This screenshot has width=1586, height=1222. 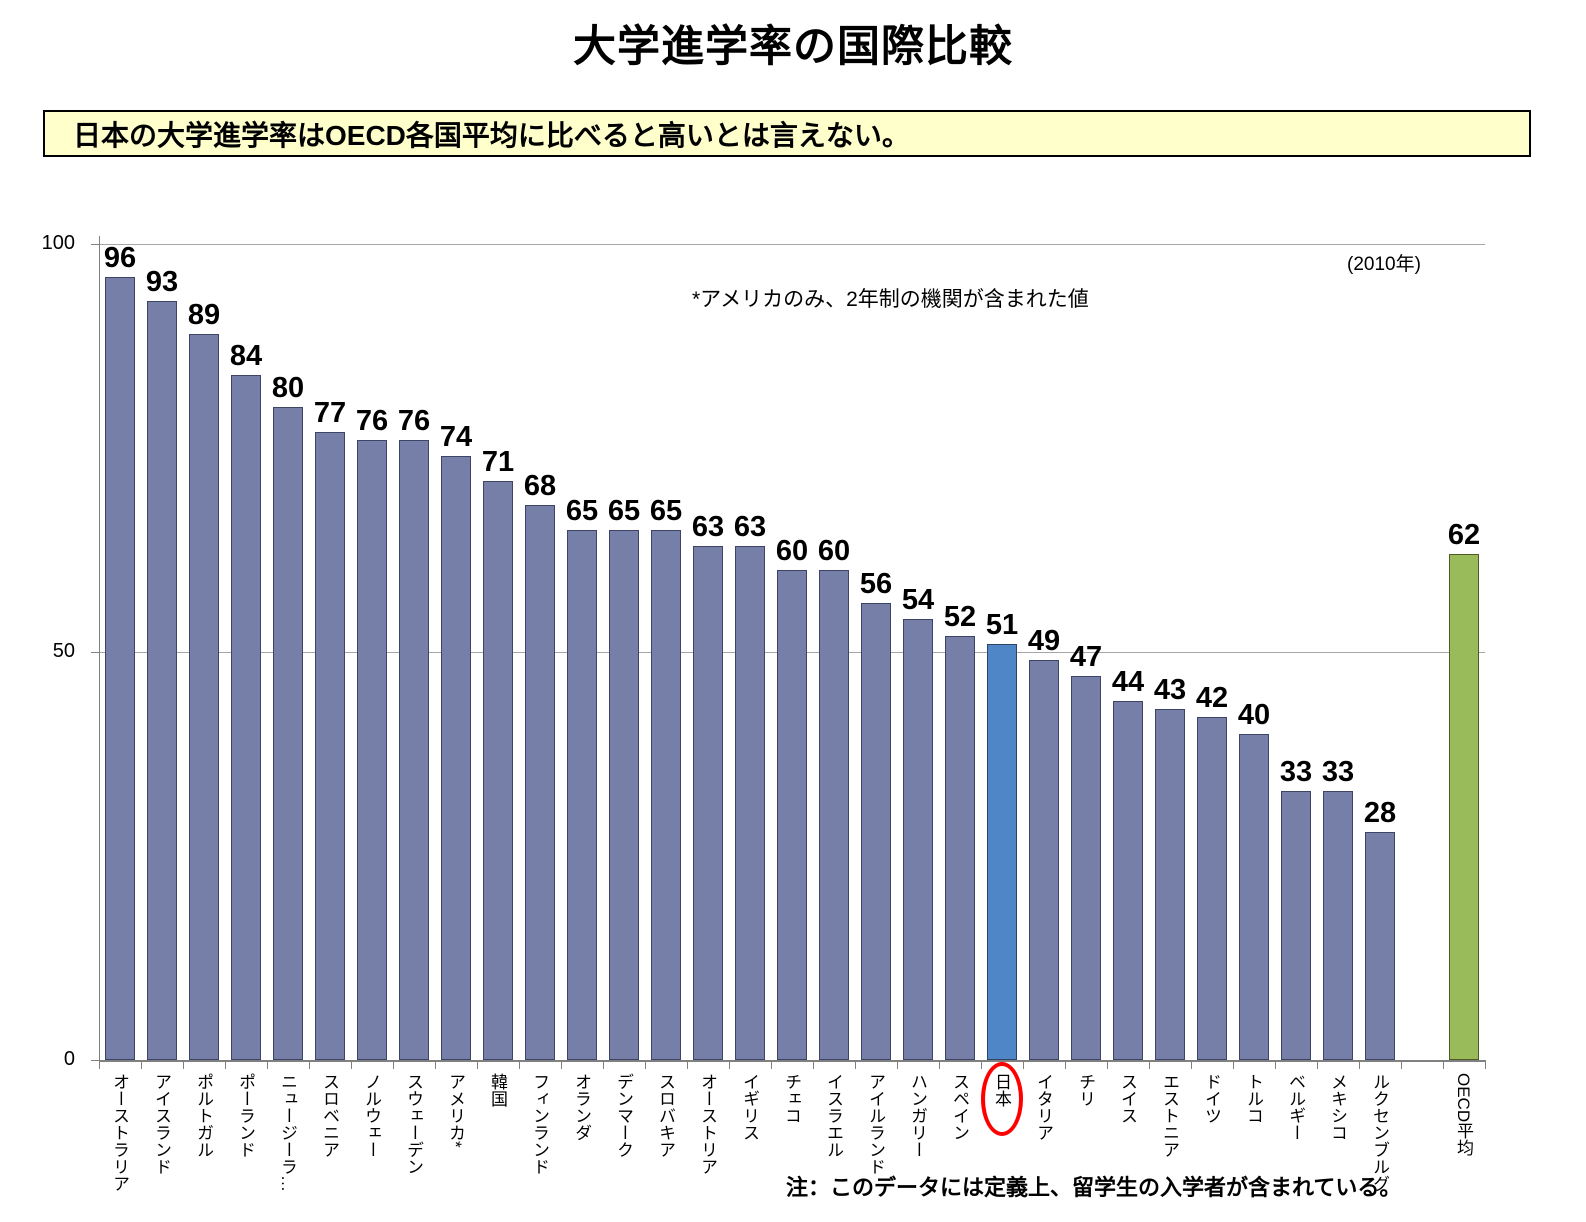 What do you see at coordinates (1127, 1098) in the screenshot?
I see `x-label-switzerland: スイス` at bounding box center [1127, 1098].